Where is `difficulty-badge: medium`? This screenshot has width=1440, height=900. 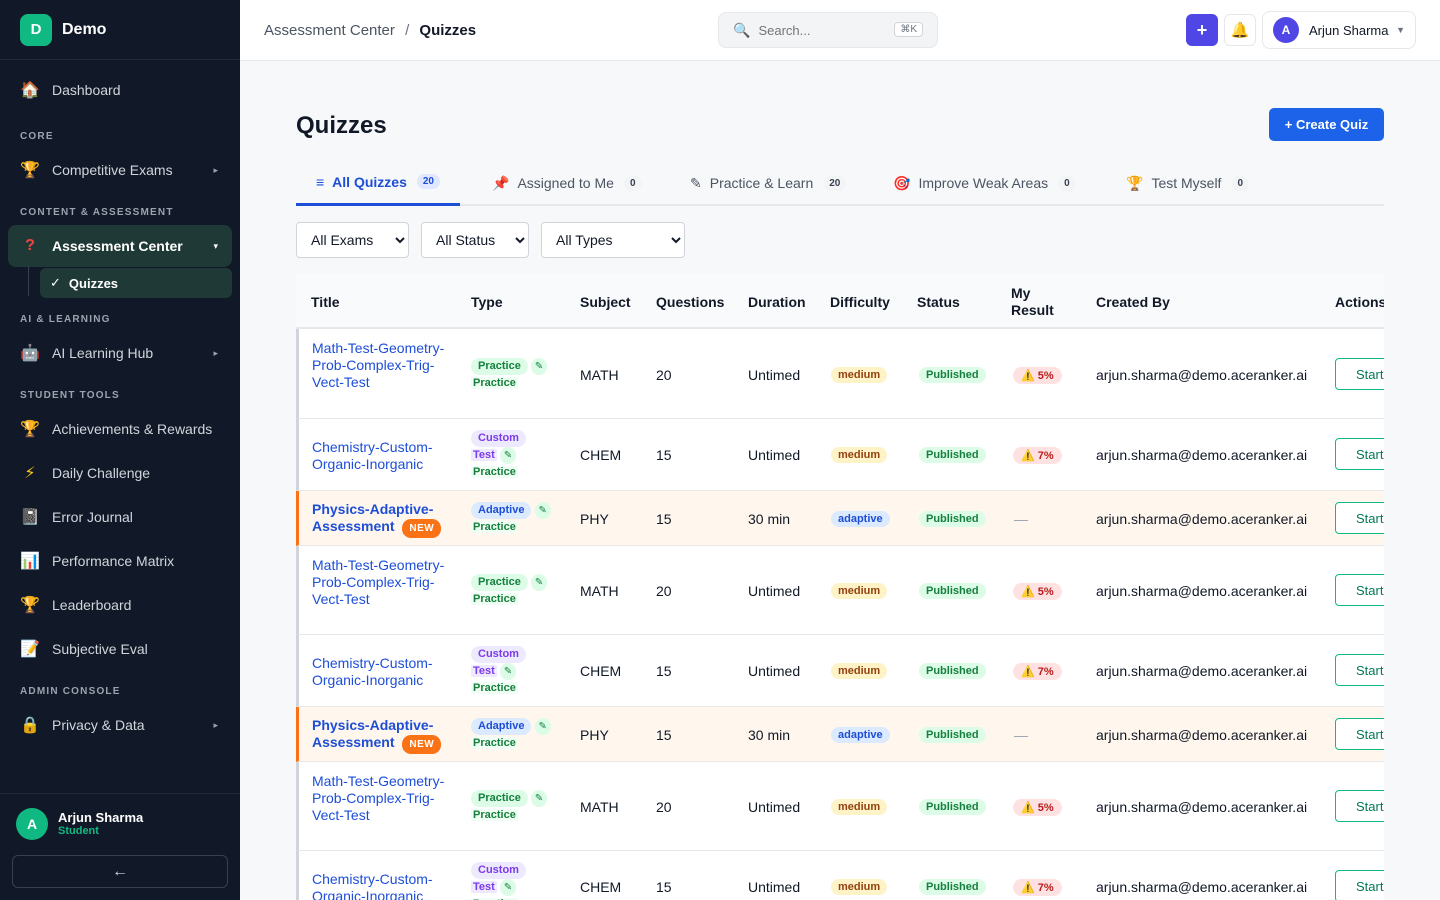
difficulty-badge: medium is located at coordinates (859, 455).